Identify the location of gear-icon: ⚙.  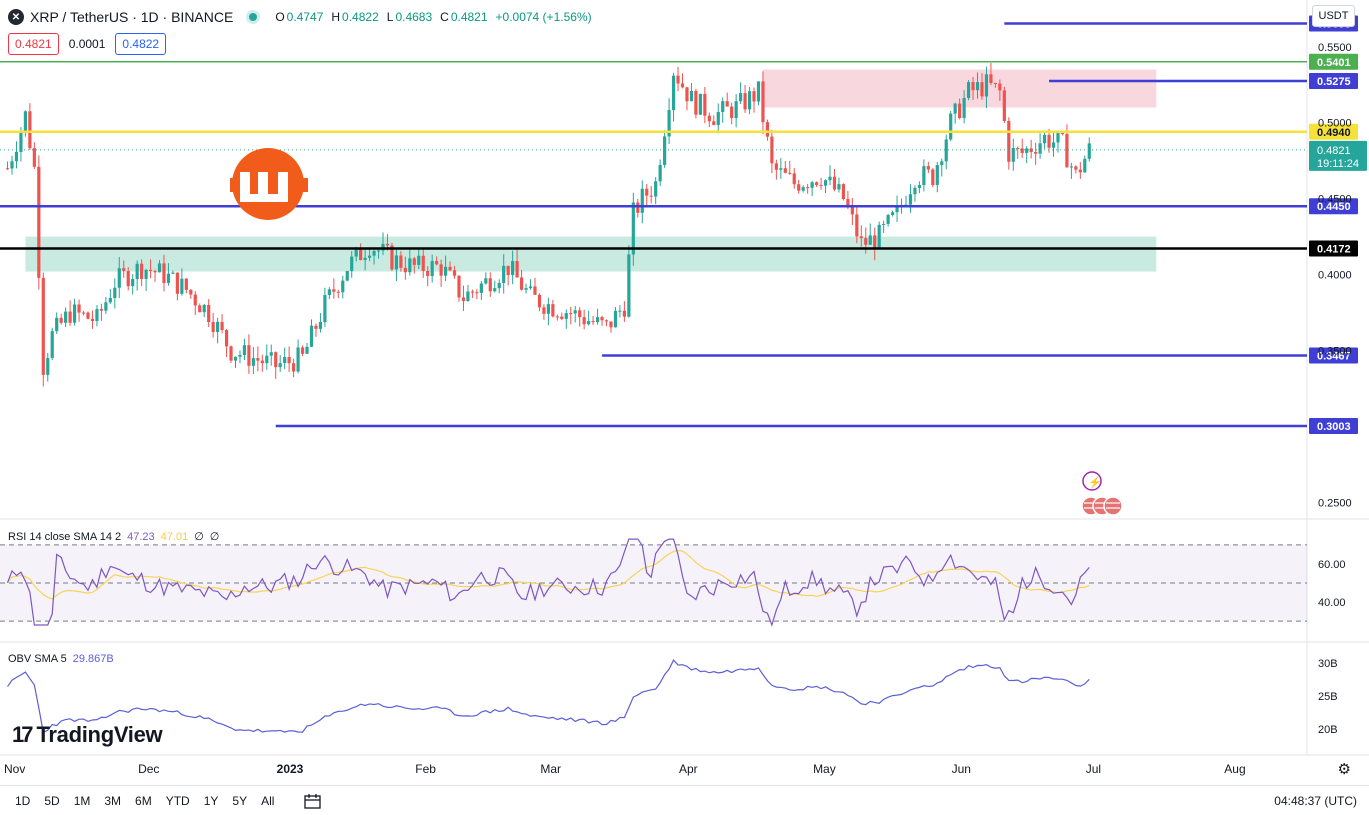
(1344, 769).